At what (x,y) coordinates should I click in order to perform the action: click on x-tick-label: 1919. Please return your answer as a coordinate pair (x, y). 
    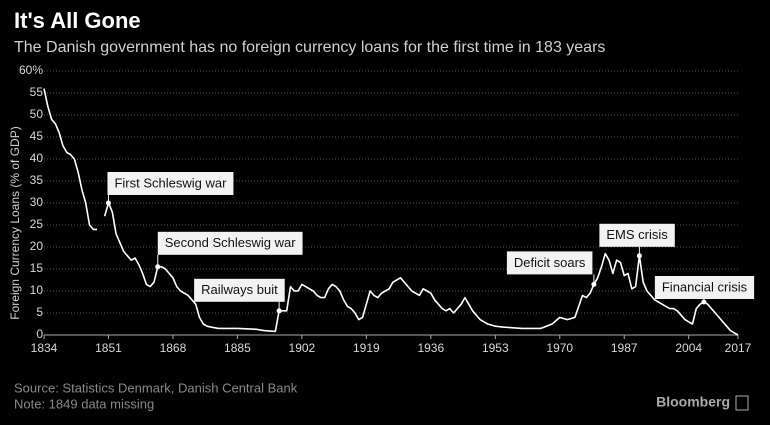
    Looking at the image, I should click on (366, 348).